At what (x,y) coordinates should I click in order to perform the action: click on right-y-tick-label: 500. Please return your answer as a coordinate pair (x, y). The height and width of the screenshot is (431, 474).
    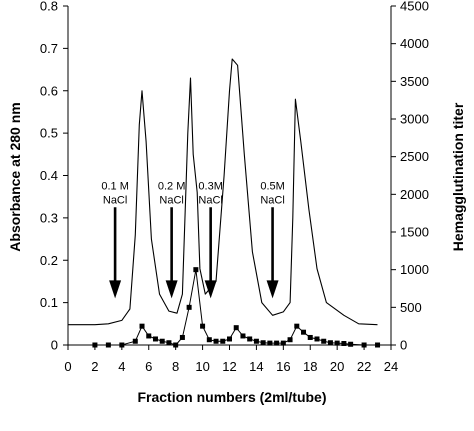
    Looking at the image, I should click on (411, 307).